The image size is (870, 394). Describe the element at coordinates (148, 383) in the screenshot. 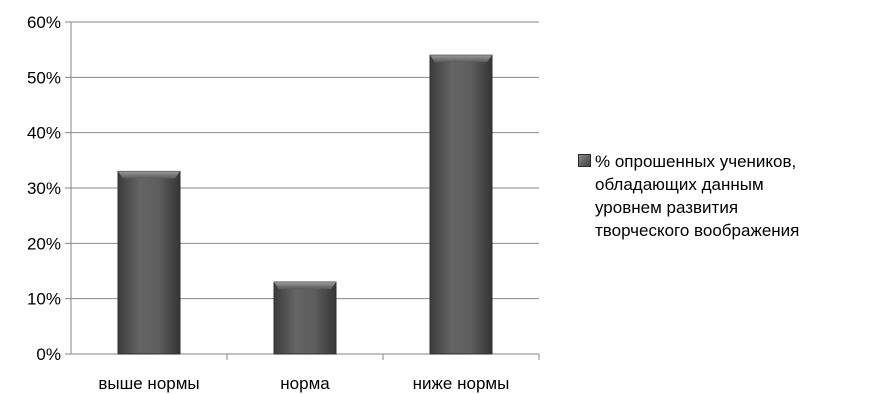

I see `x-tick-label: выше нормы` at that location.